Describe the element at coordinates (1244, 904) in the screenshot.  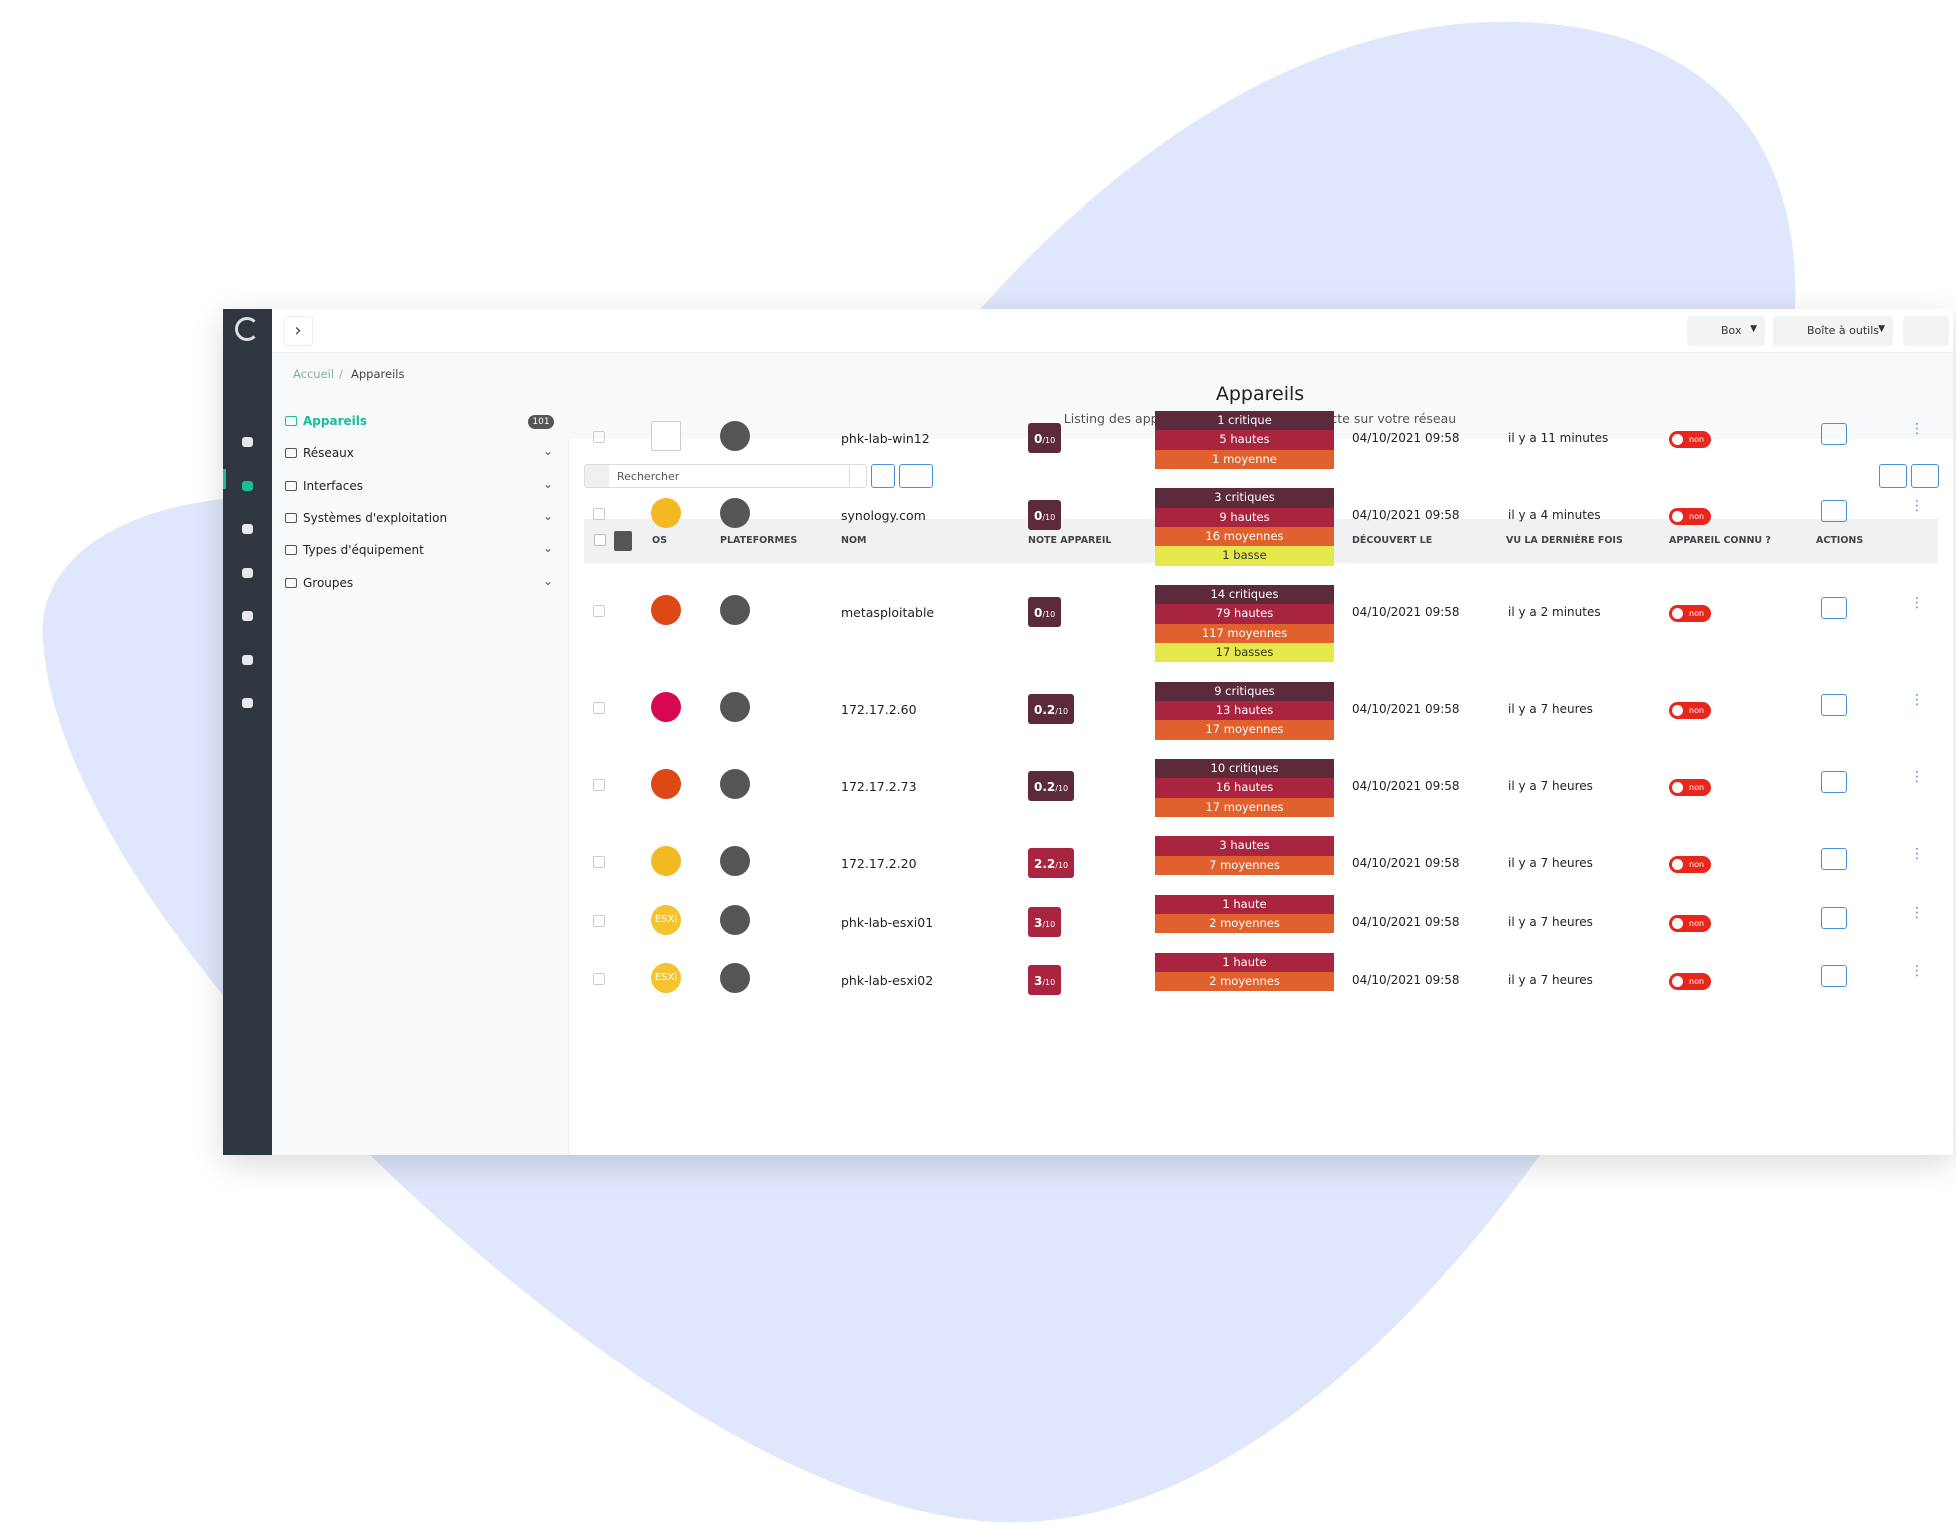
I see `vuln-count: 1 haute` at that location.